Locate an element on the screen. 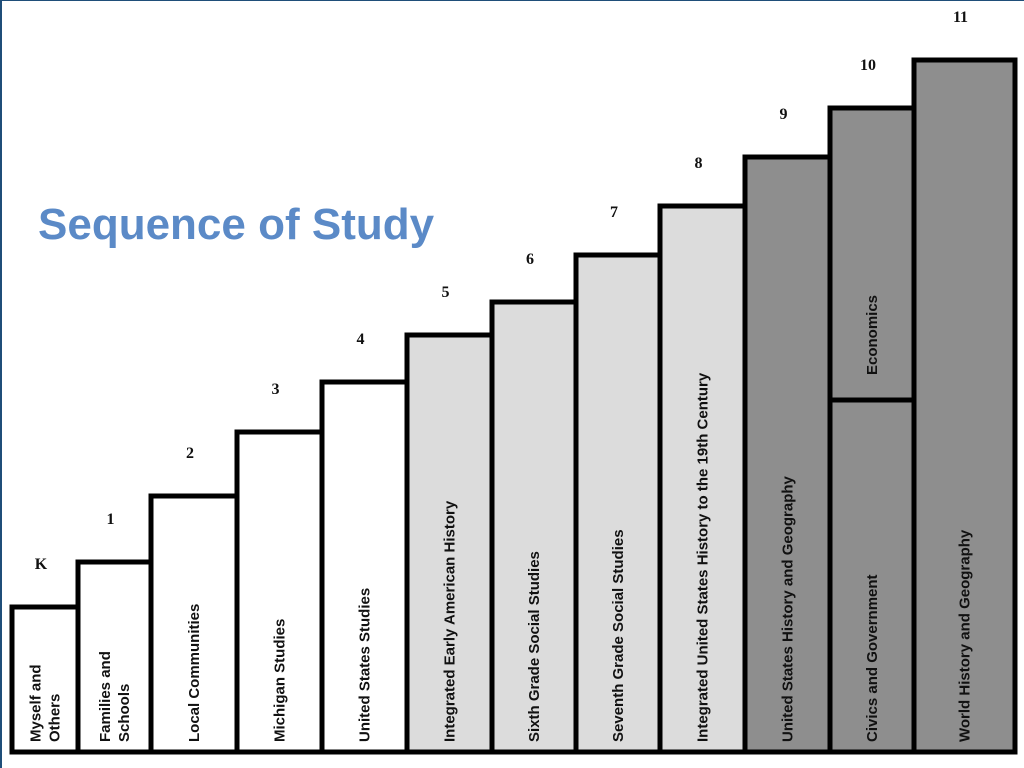  grade-label: 7 is located at coordinates (614, 212).